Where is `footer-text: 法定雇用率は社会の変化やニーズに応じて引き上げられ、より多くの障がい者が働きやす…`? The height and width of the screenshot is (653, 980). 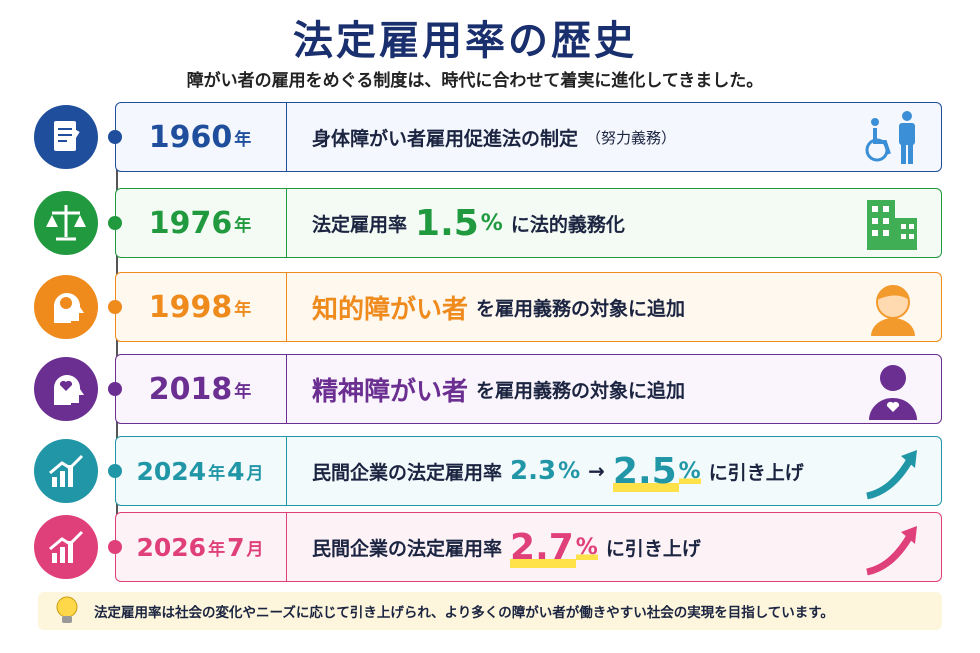
footer-text: 法定雇用率は社会の変化やニーズに応じて引き上げられ、より多くの障がい者が働きやす… is located at coordinates (464, 613).